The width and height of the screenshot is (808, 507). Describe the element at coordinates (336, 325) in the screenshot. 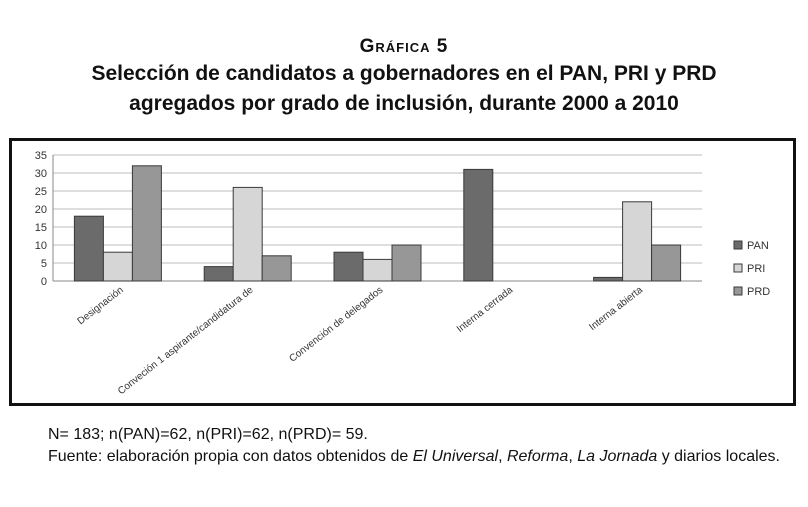

I see `x-category-label: Convención de delegados` at that location.